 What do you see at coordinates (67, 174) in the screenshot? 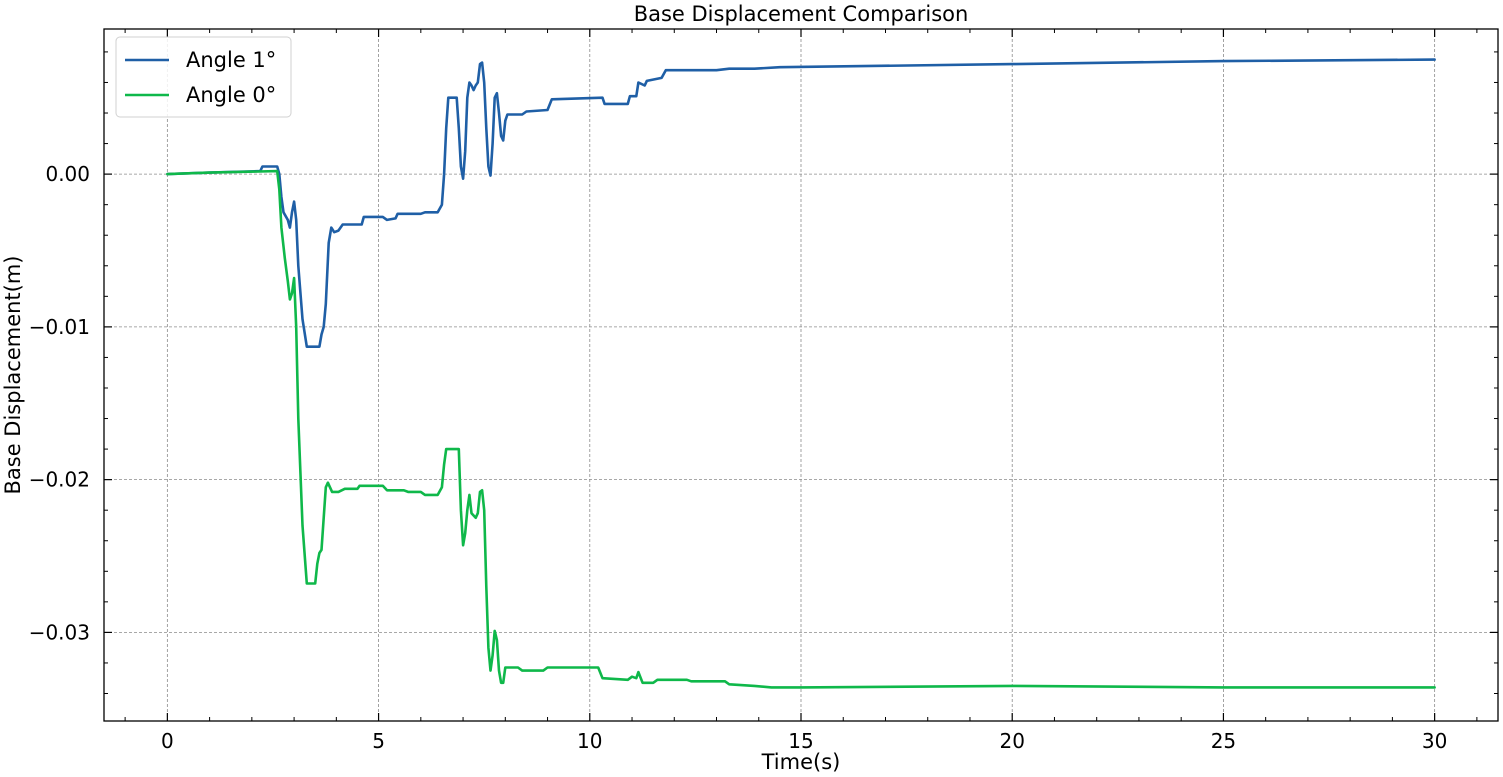
I see `y-tick-label: 0.00` at bounding box center [67, 174].